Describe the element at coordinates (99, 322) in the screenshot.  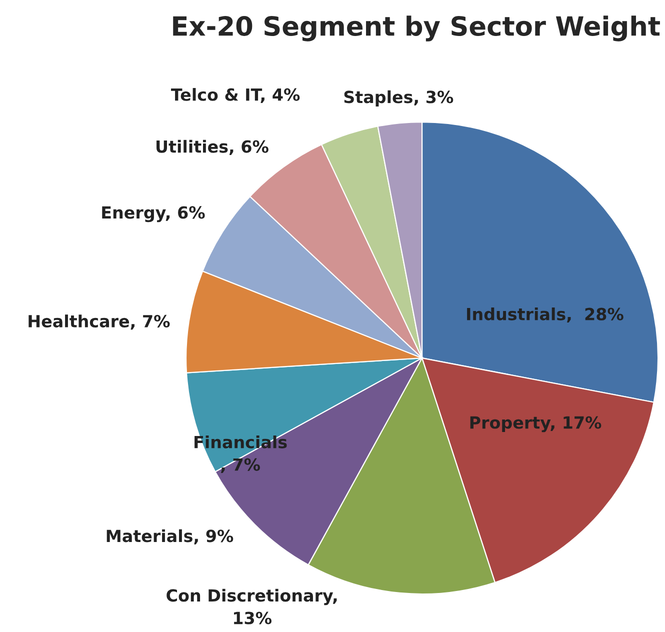
I see `slice-label: Healthcare, 7%` at that location.